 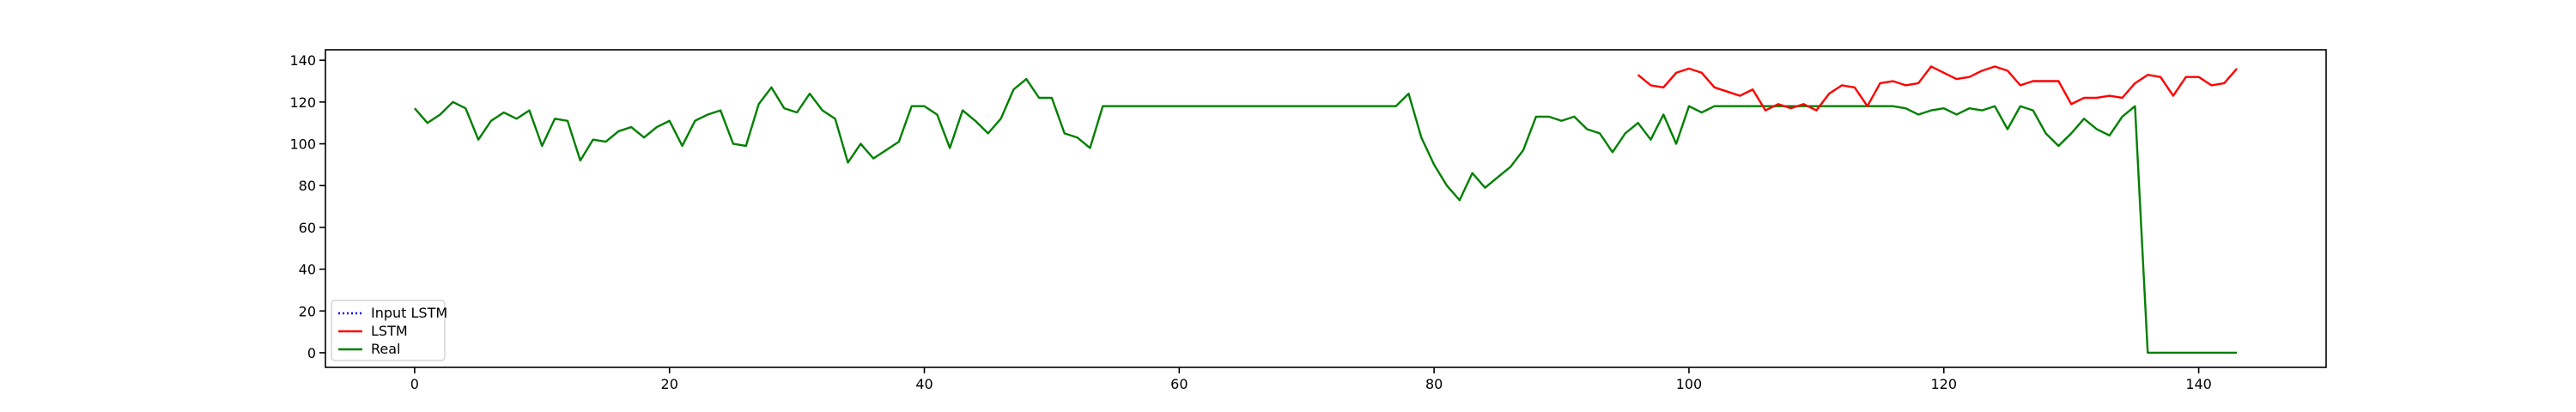 I want to click on y-tick-label: 60, so click(x=307, y=228).